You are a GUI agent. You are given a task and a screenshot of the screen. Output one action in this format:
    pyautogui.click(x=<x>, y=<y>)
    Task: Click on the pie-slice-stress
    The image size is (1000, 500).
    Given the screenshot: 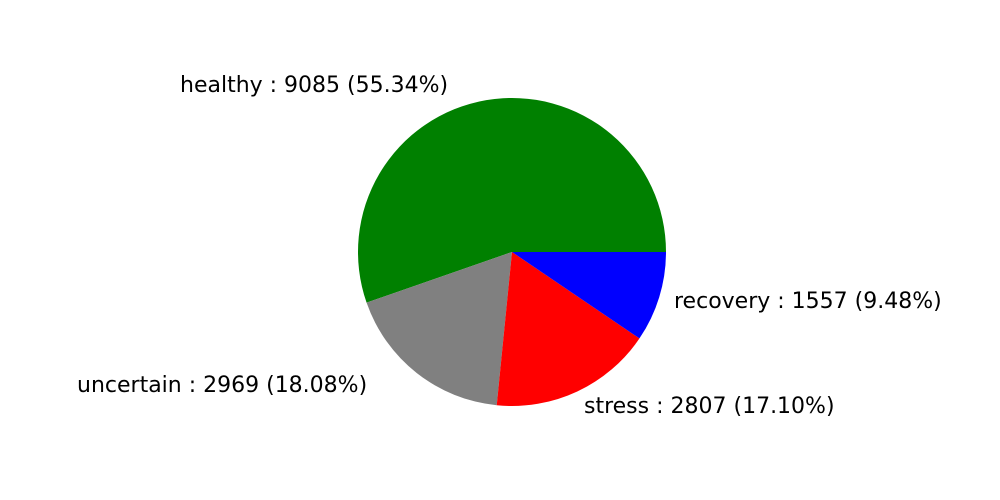 What is the action you would take?
    pyautogui.click(x=568, y=329)
    